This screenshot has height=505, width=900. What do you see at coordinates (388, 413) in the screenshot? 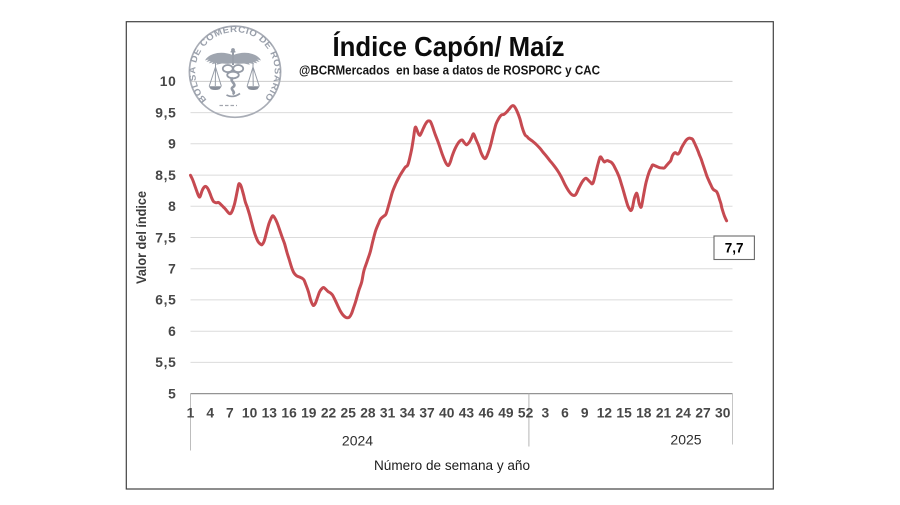
I see `svg-text: 31` at bounding box center [388, 413].